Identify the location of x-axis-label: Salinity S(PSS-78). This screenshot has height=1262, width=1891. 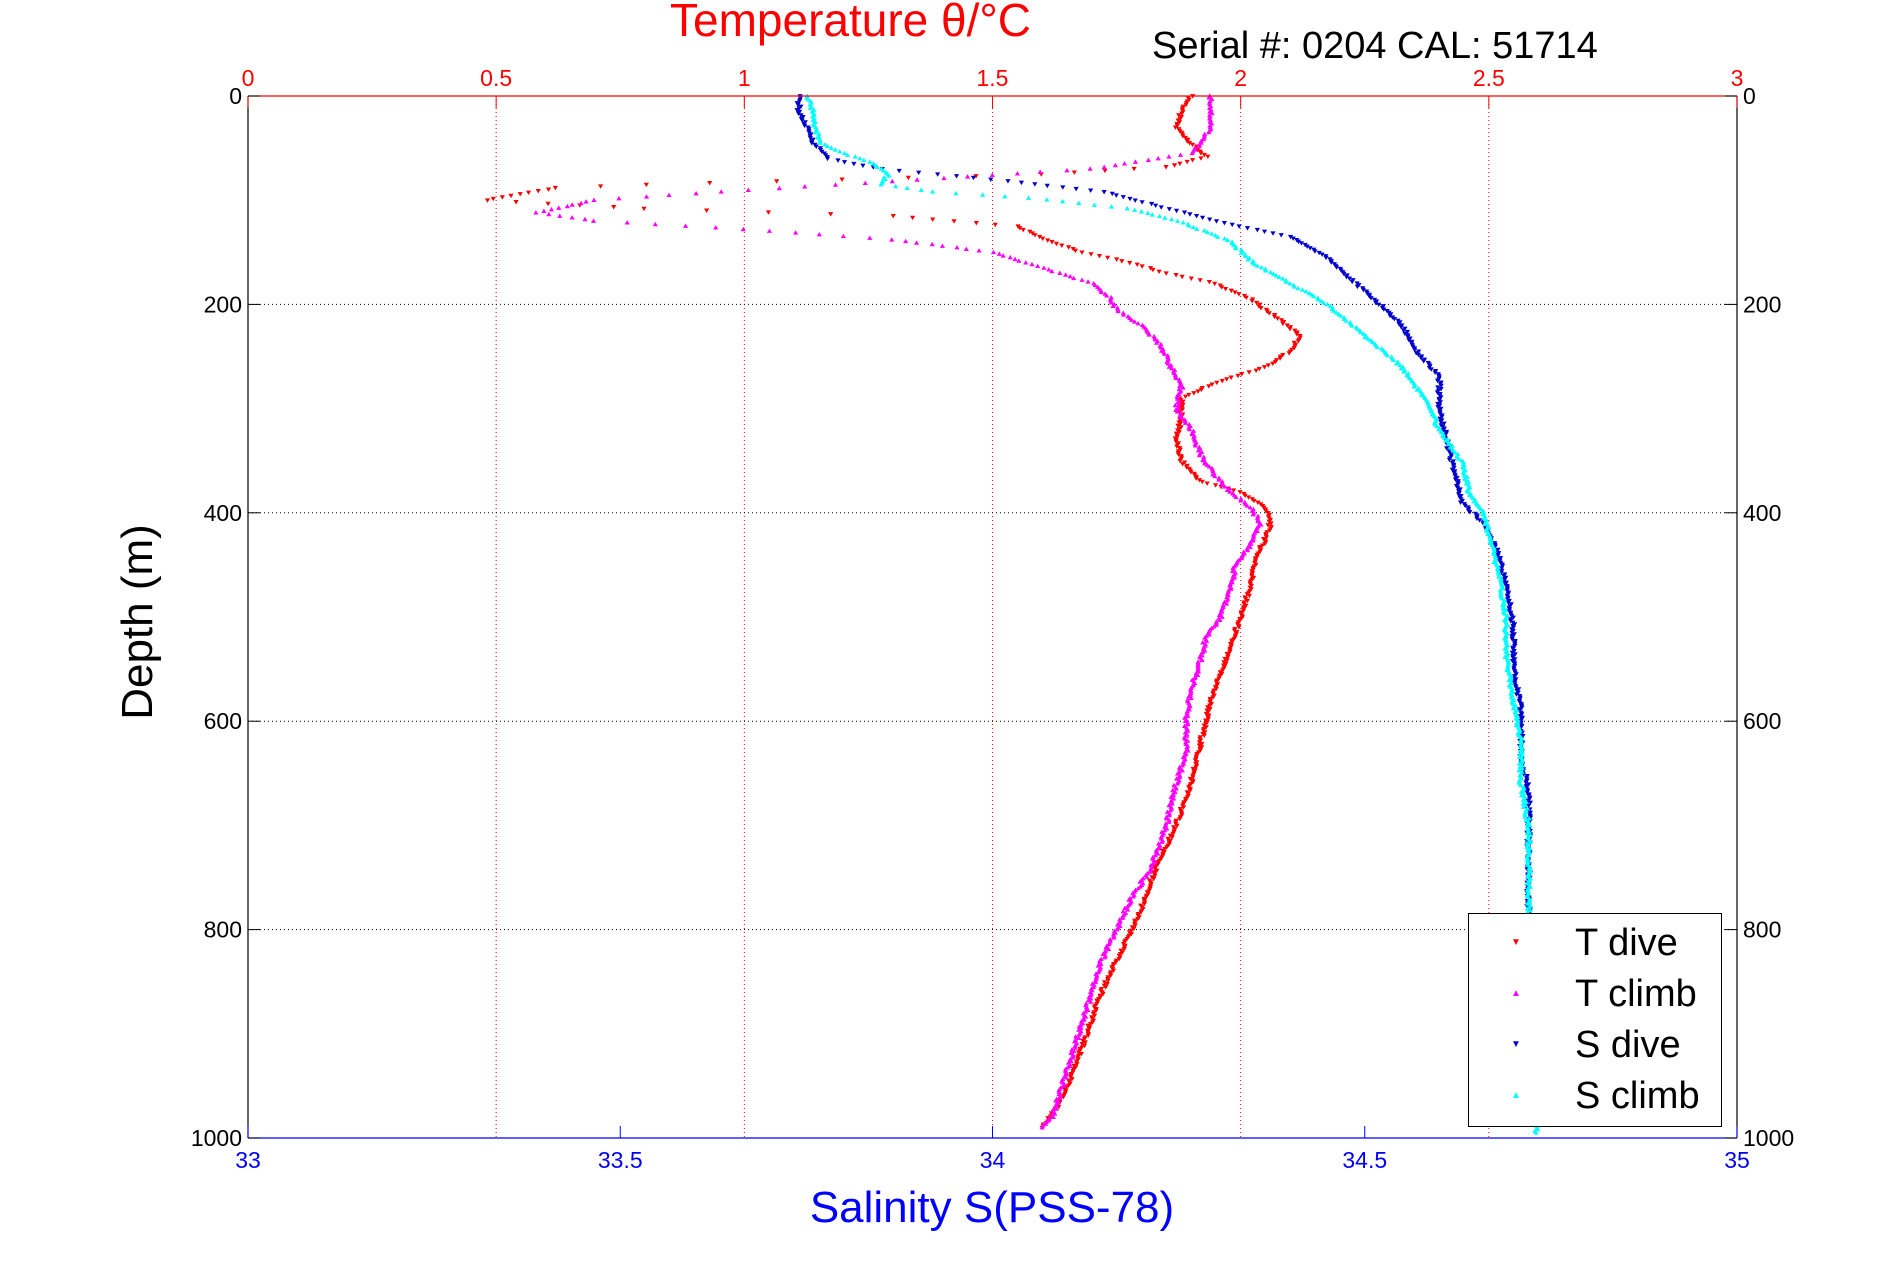
(992, 1207).